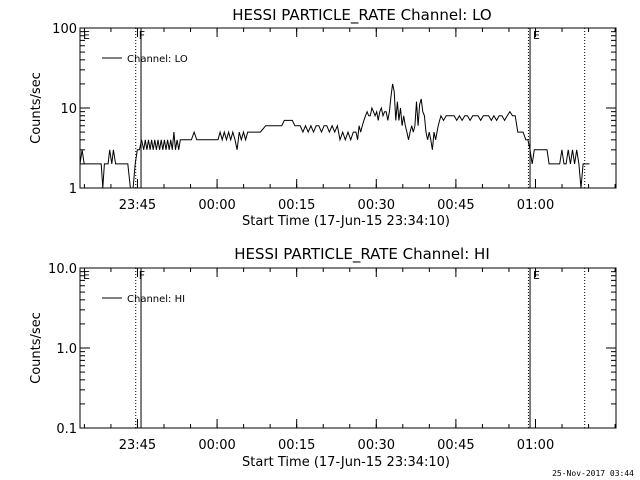 The image size is (640, 480). What do you see at coordinates (137, 205) in the screenshot?
I see `chart1-x-tick-label: 23:45` at bounding box center [137, 205].